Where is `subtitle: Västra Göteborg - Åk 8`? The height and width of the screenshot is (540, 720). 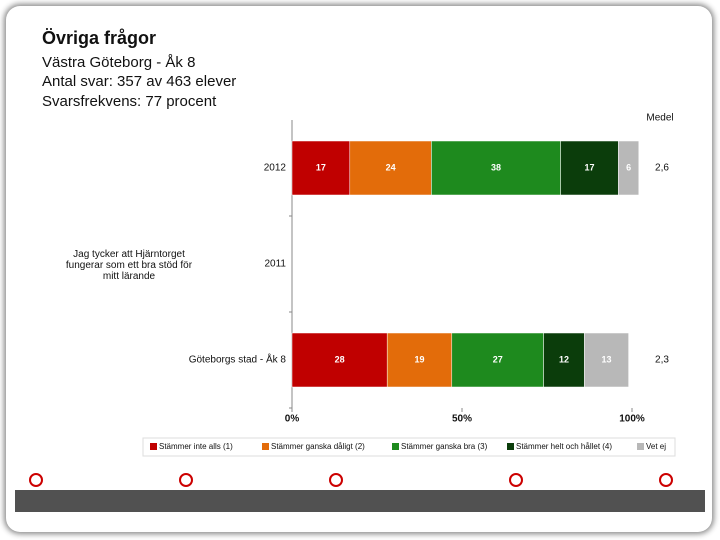
subtitle: Västra Göteborg - Åk 8 is located at coordinates (119, 62).